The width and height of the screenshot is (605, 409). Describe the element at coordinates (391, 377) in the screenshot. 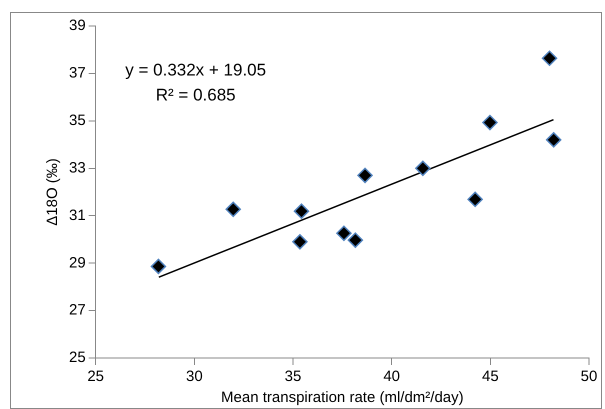

I see `x-tick-label: 40` at that location.